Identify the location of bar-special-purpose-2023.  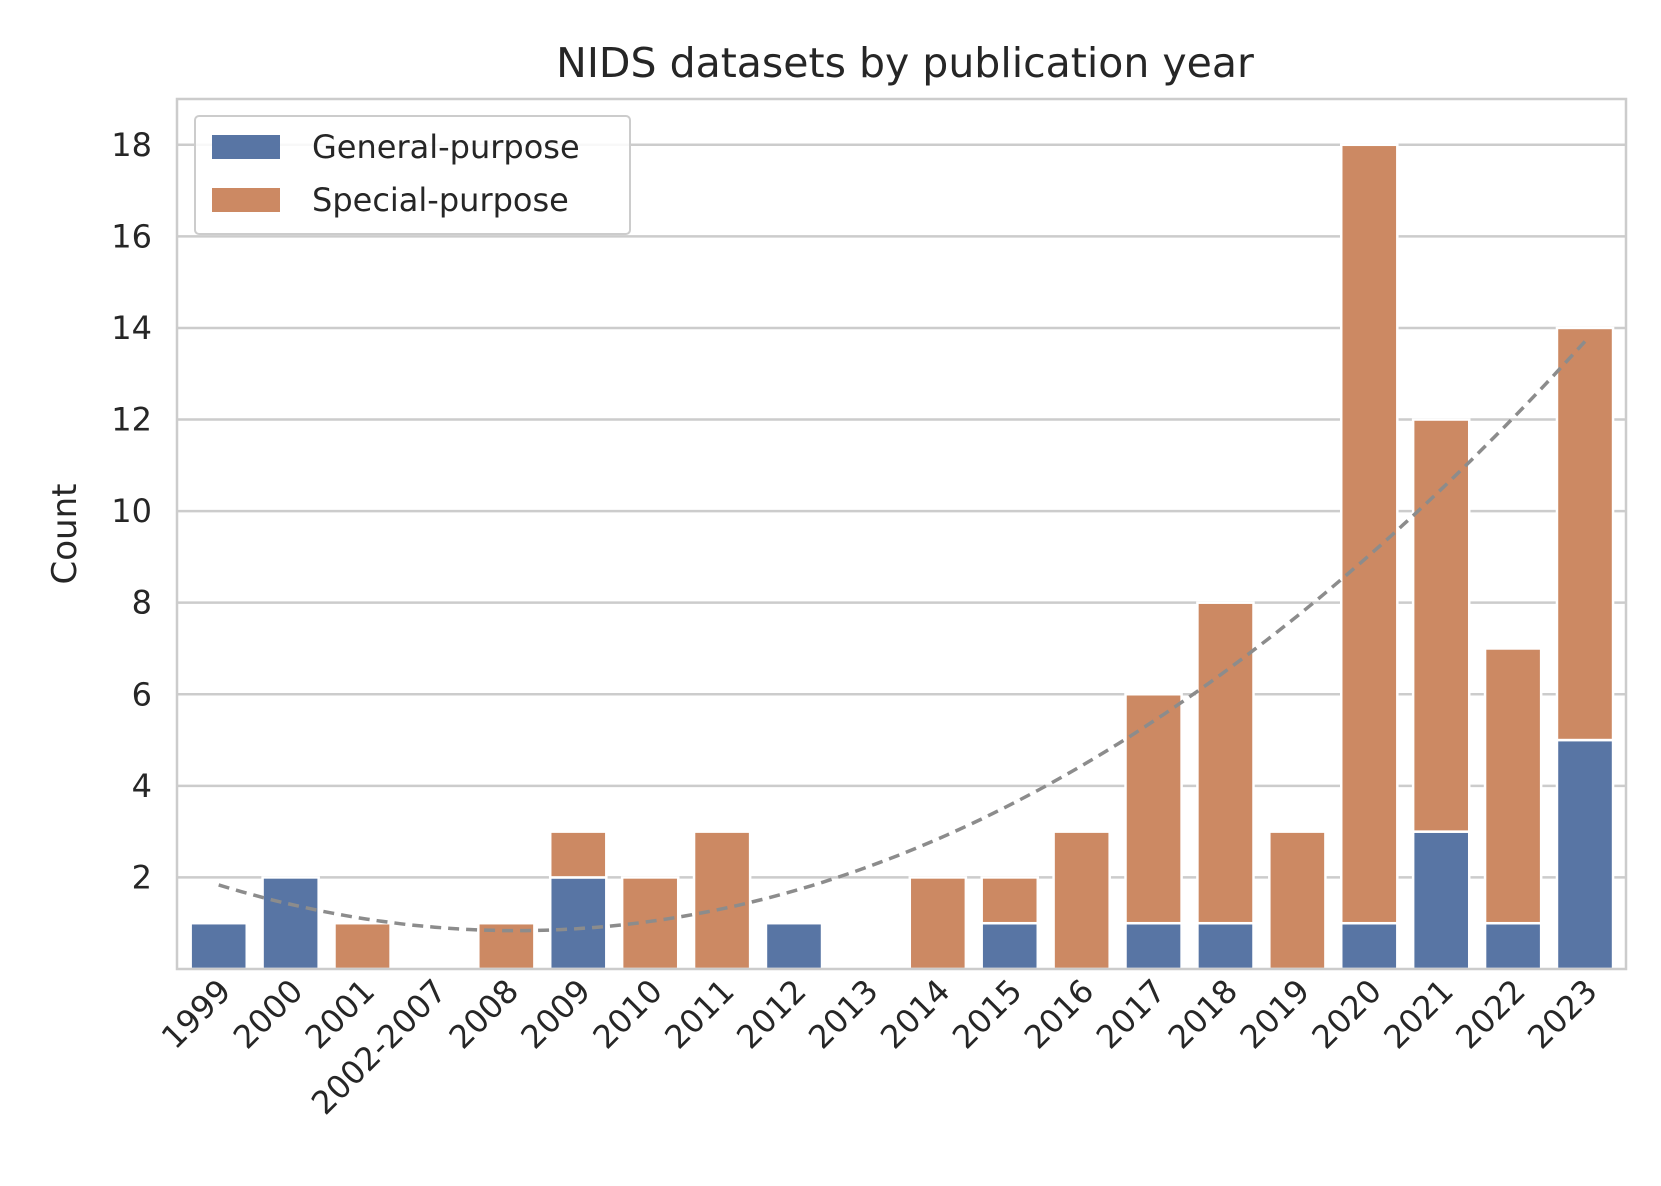
(1585, 534).